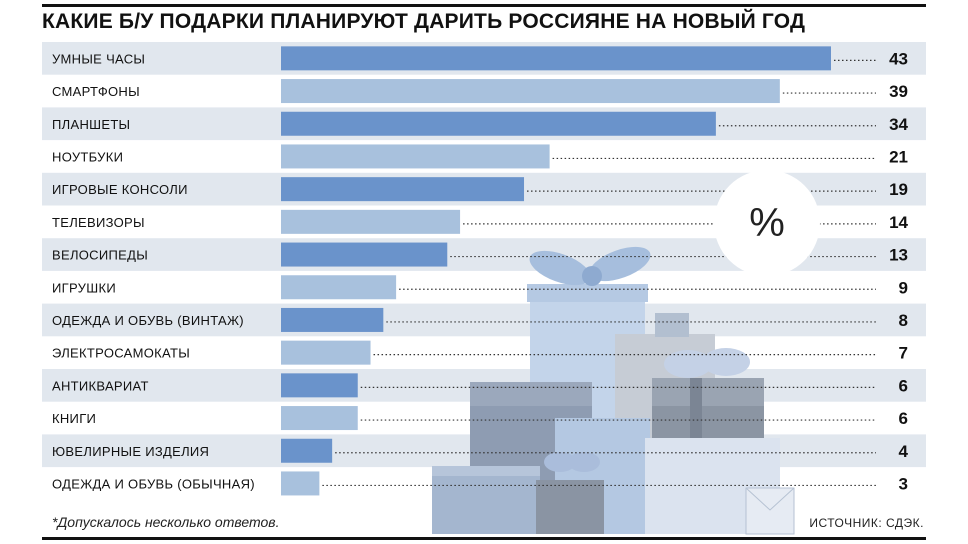  I want to click on category-label: ИГРУШКИ, so click(84, 287).